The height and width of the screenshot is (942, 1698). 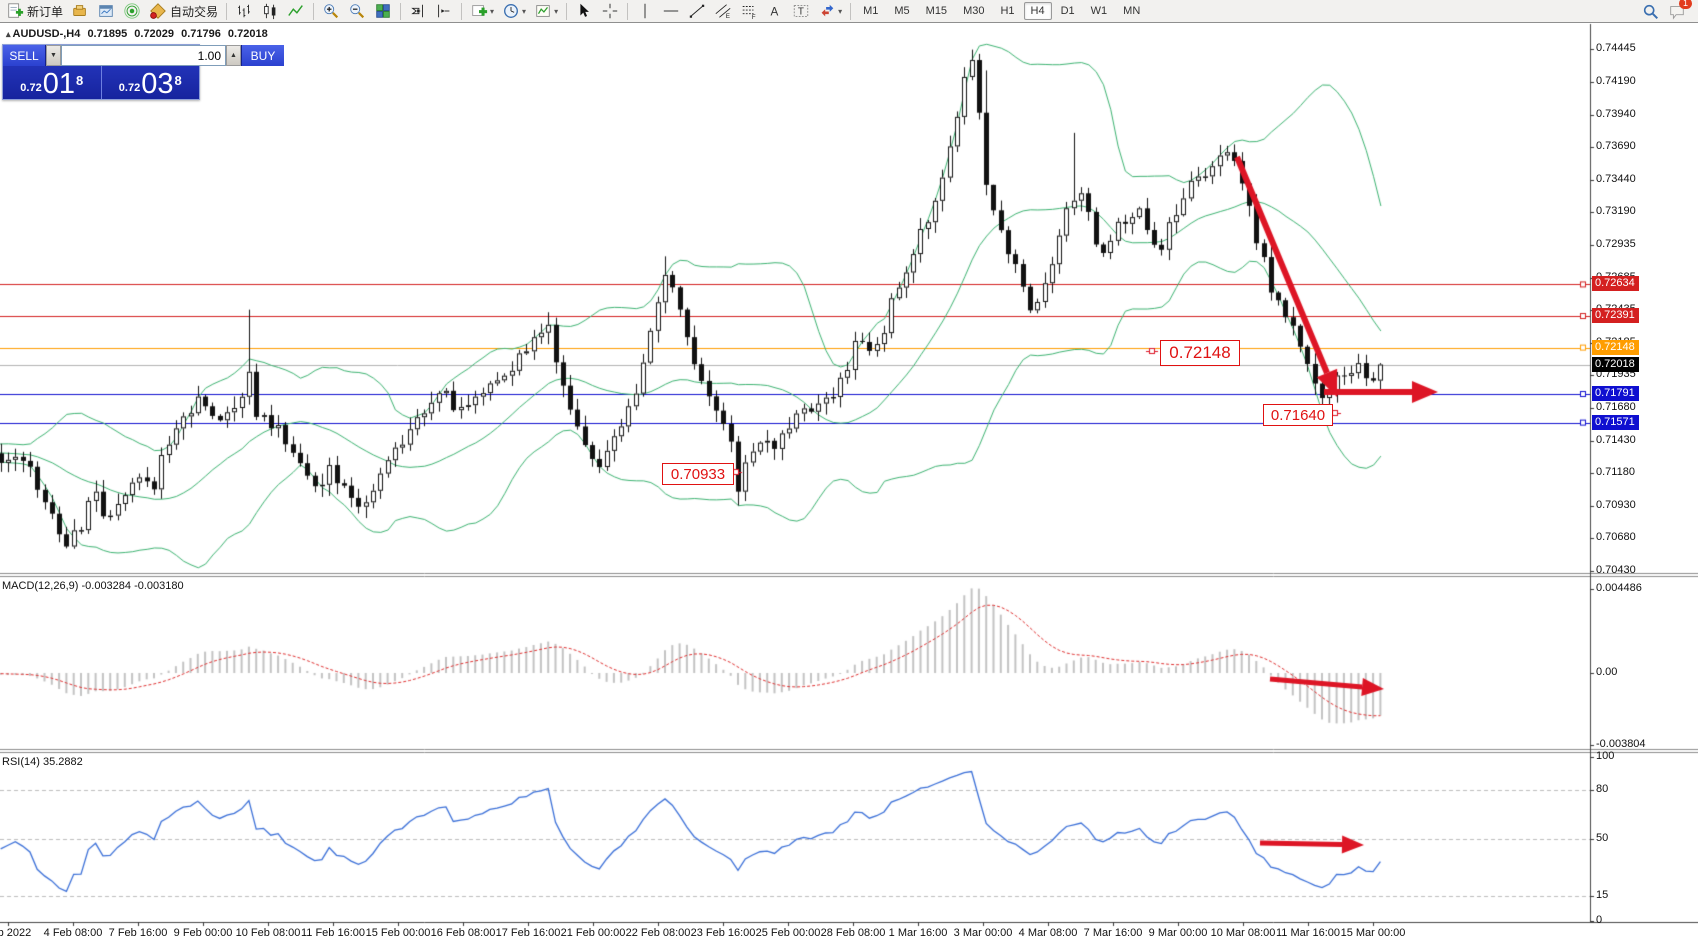 I want to click on low-value: 0.71796, so click(x=201, y=34).